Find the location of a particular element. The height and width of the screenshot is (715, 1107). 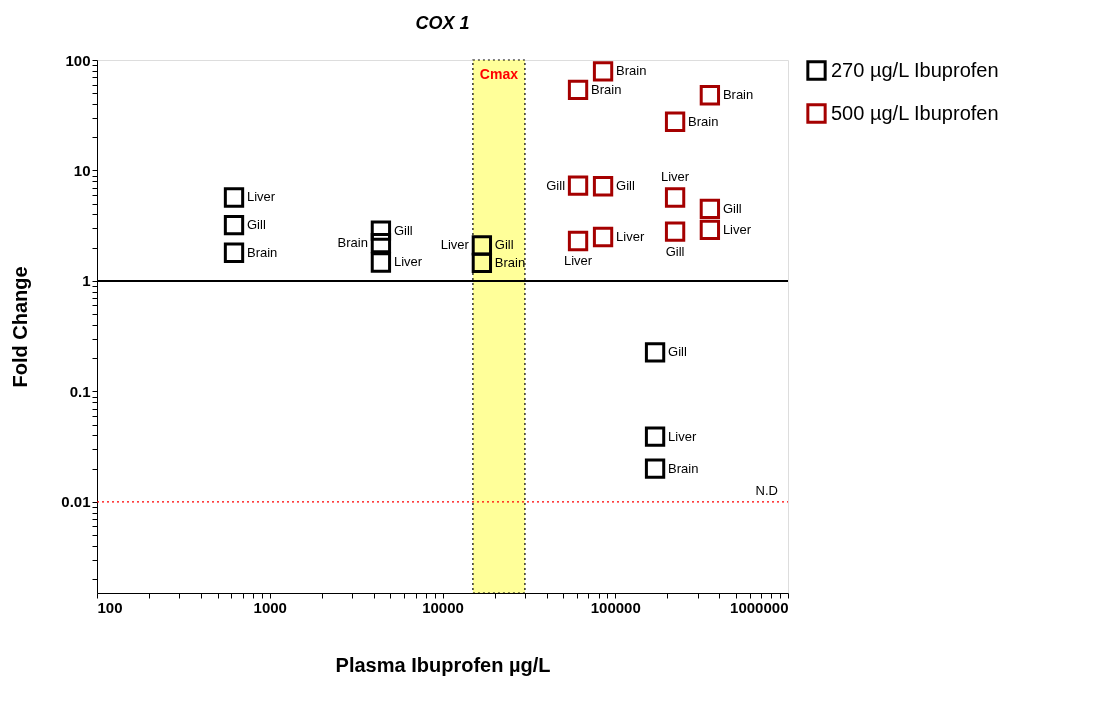

legend-label: 500 µg/L Ibuprofen is located at coordinates (915, 112).